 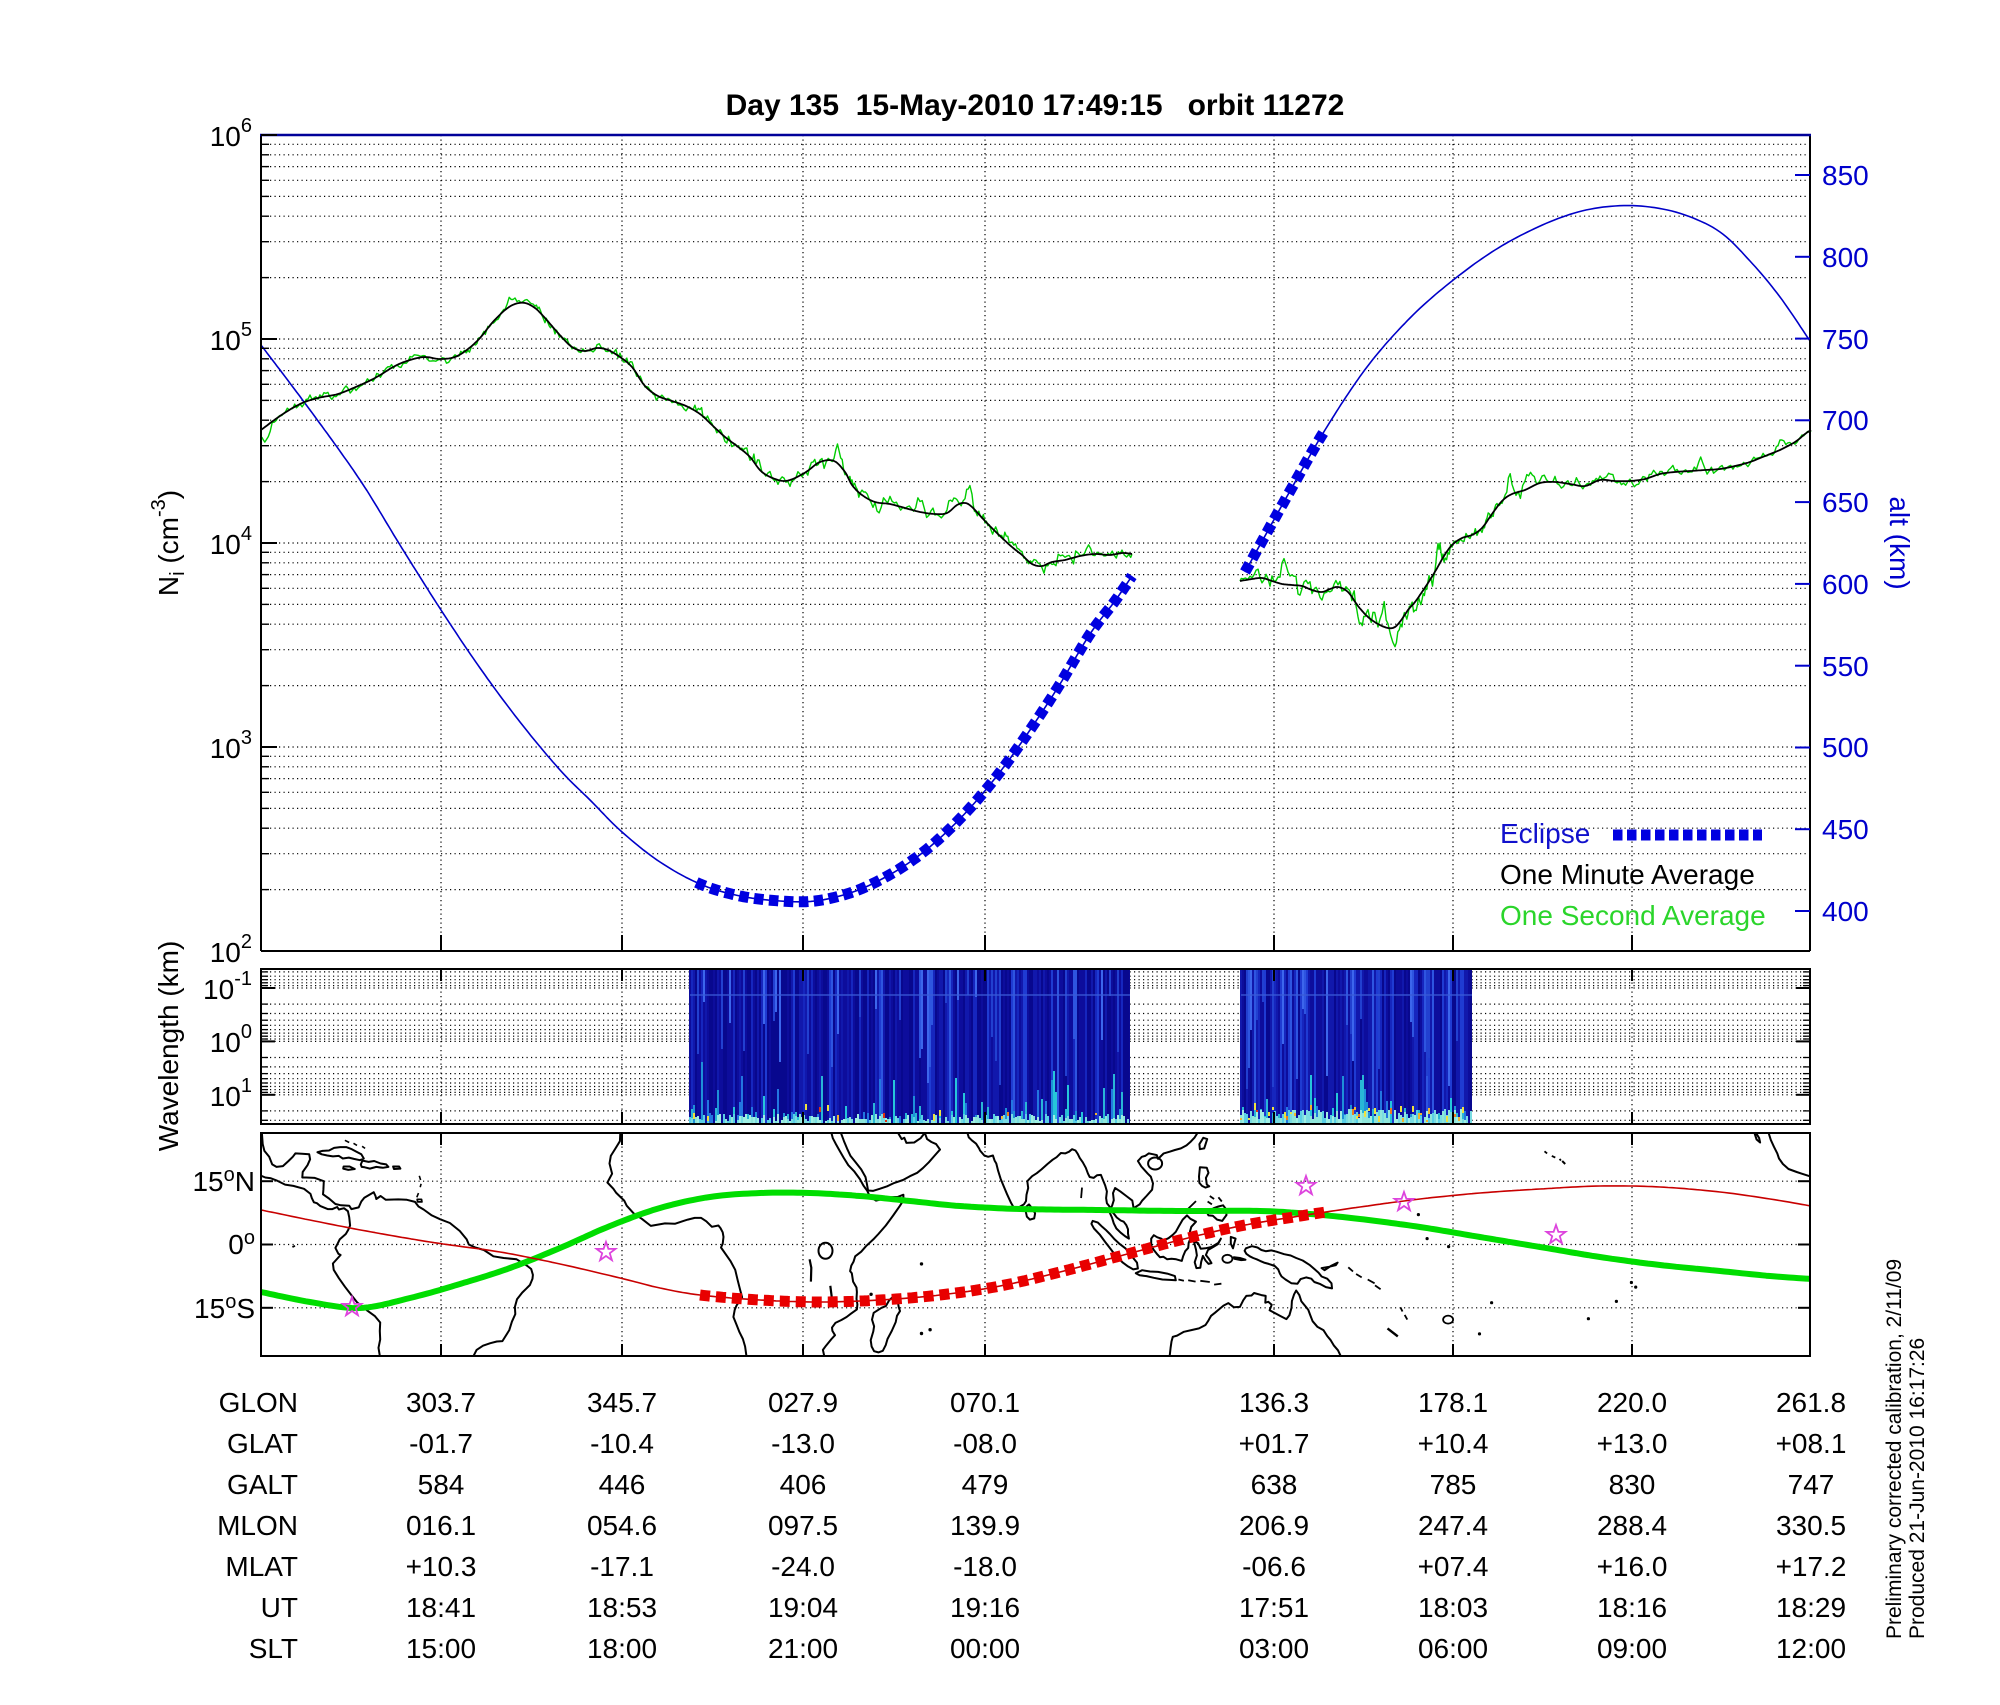 What do you see at coordinates (261, 1566) in the screenshot?
I see `svg-text: MLAT` at bounding box center [261, 1566].